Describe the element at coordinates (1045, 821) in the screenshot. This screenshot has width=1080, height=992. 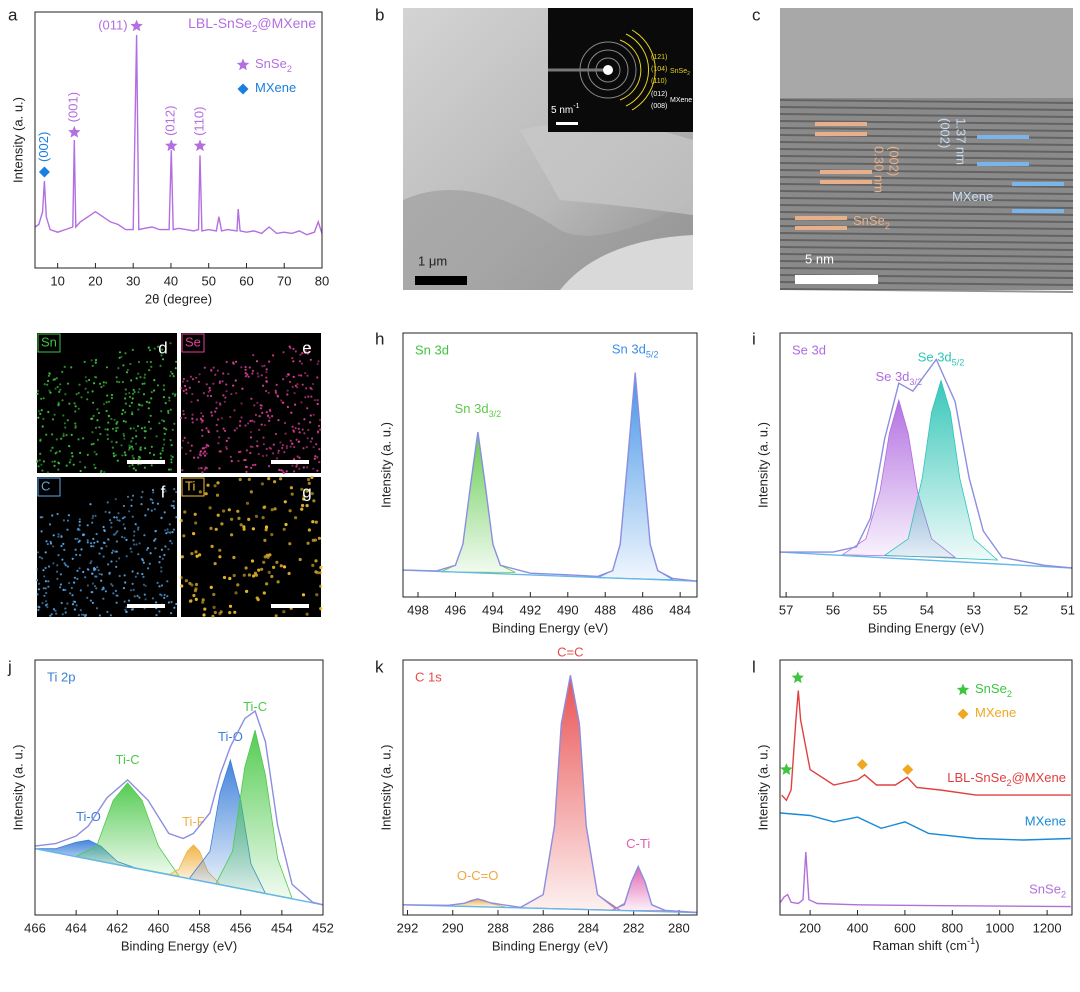
I see `series-label: MXene` at that location.